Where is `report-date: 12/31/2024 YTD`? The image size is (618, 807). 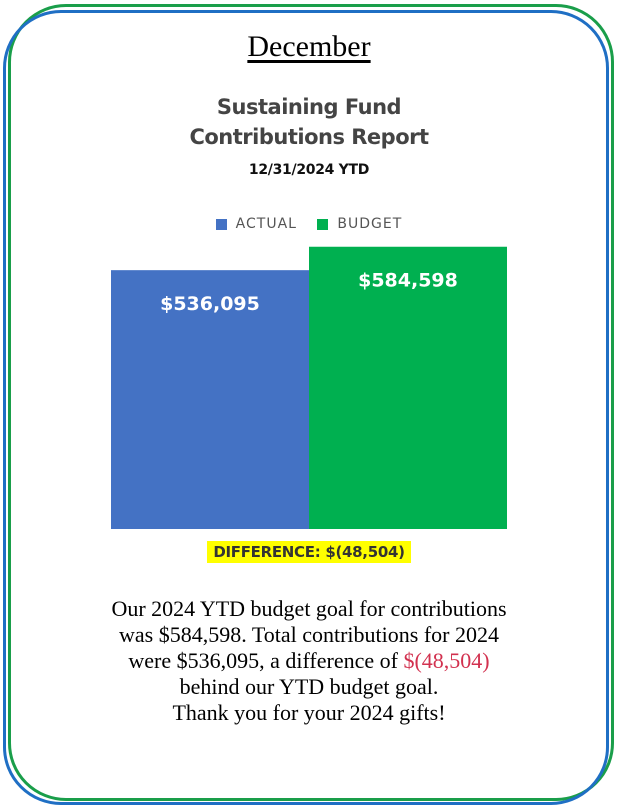 report-date: 12/31/2024 YTD is located at coordinates (309, 170).